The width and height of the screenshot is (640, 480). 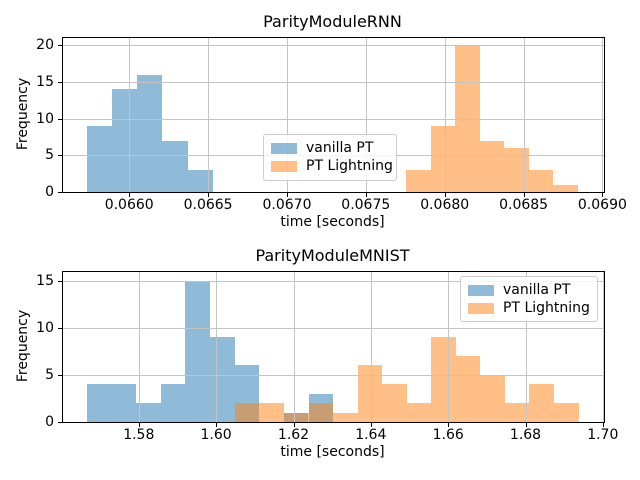 I want to click on x-tick-label: 0.0690, so click(x=602, y=205).